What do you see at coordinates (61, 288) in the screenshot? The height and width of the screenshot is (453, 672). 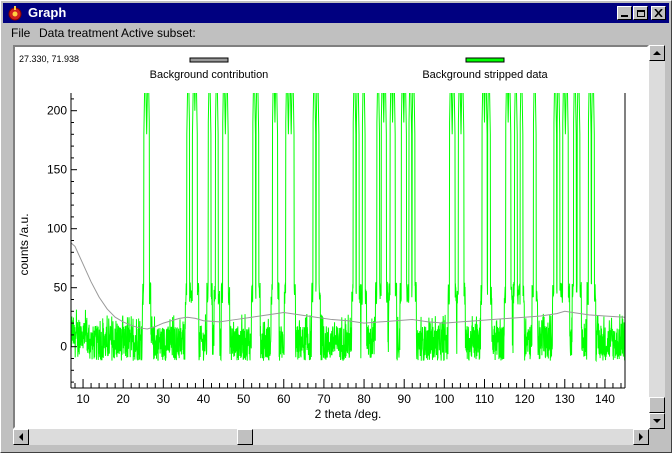 I see `y-tick-label: 50` at bounding box center [61, 288].